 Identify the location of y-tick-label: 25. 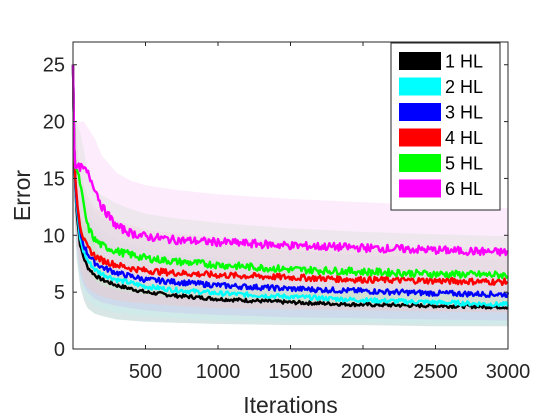
(54, 66).